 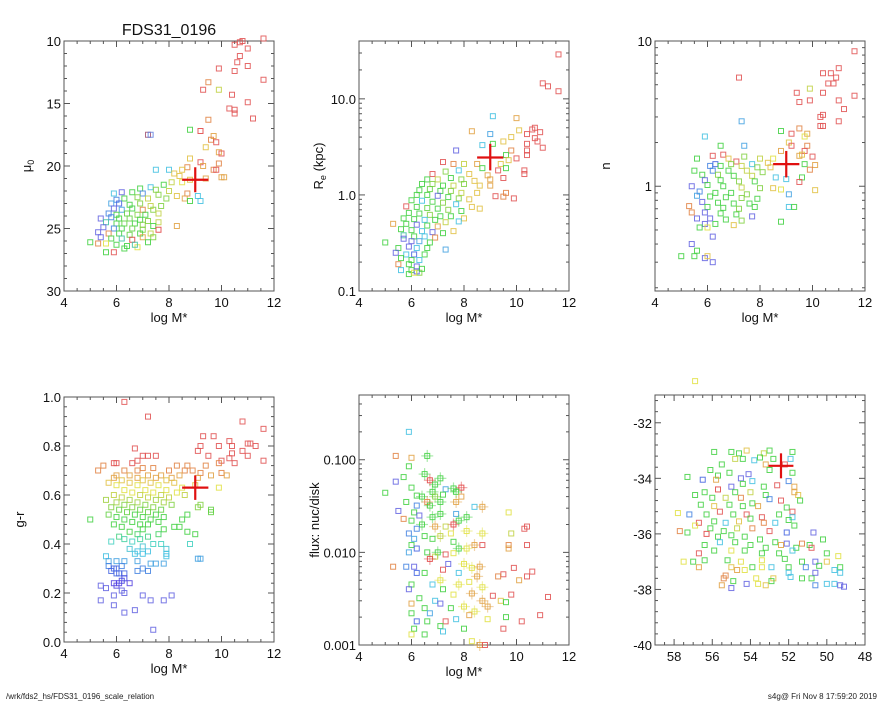 What do you see at coordinates (52, 593) in the screenshot?
I see `y-tick-label: 0.2` at bounding box center [52, 593].